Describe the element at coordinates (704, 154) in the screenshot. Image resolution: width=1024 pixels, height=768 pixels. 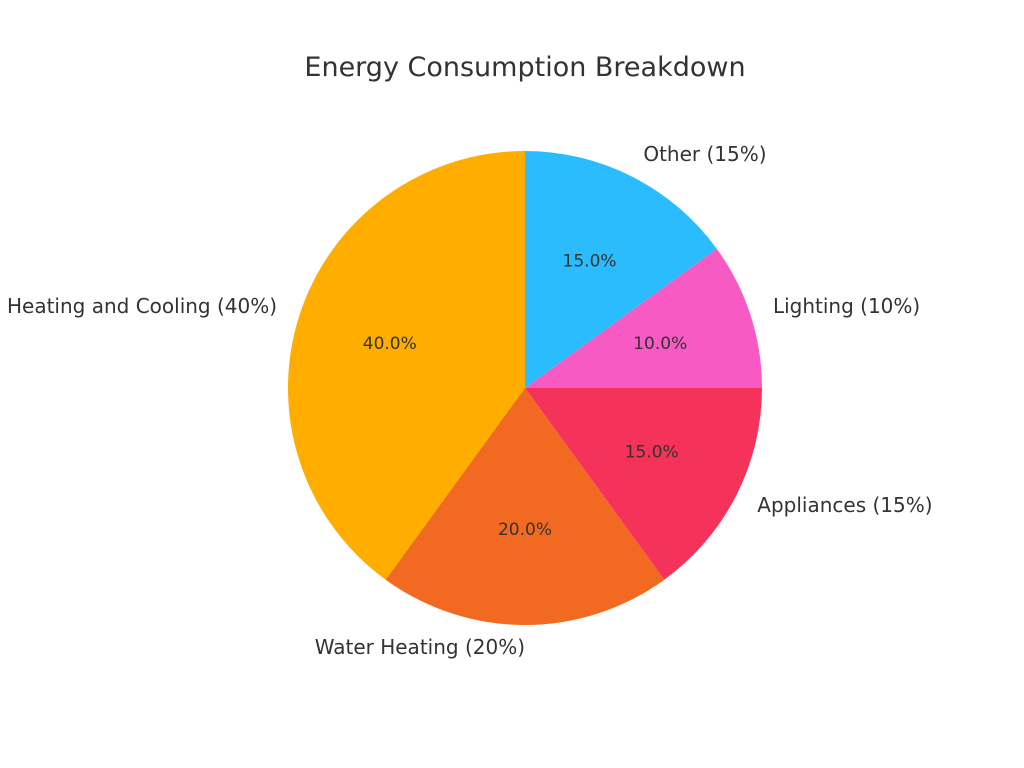
I see `slice-label-other: Other (15%)` at that location.